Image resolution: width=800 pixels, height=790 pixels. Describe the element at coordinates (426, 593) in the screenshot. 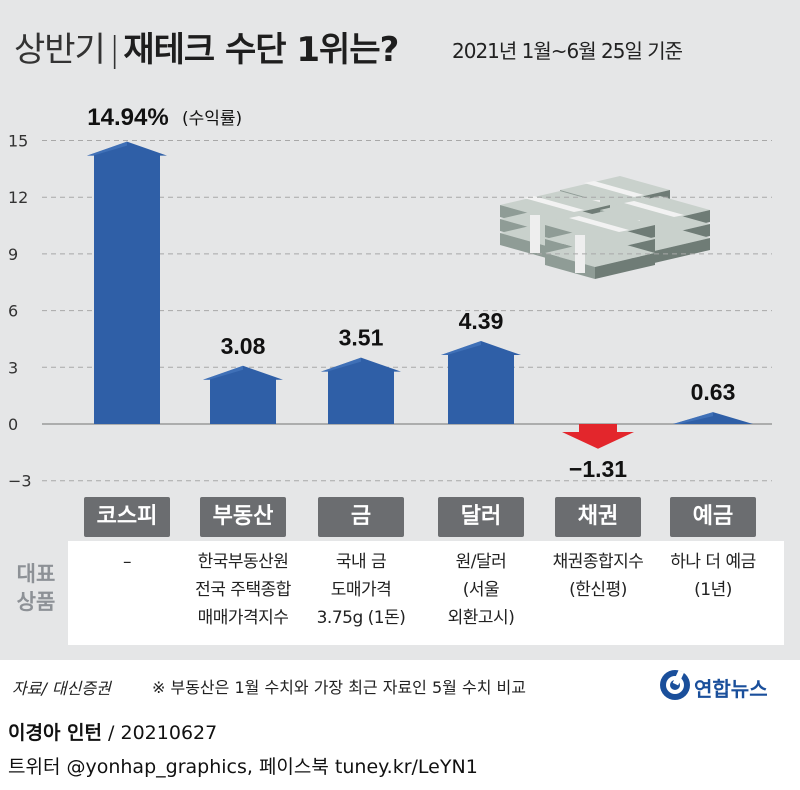

I see `description-box` at that location.